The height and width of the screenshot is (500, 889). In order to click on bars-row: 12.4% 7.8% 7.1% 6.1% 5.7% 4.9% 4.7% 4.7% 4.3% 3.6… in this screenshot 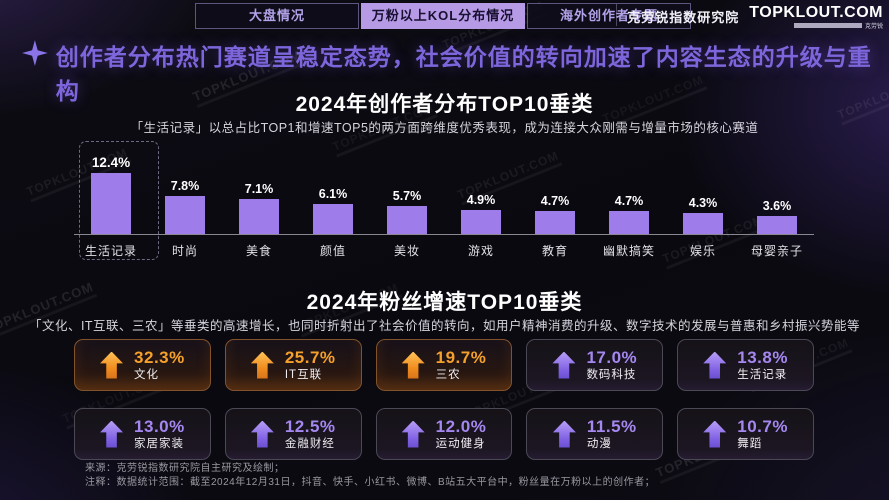, I will do `click(444, 190)`.